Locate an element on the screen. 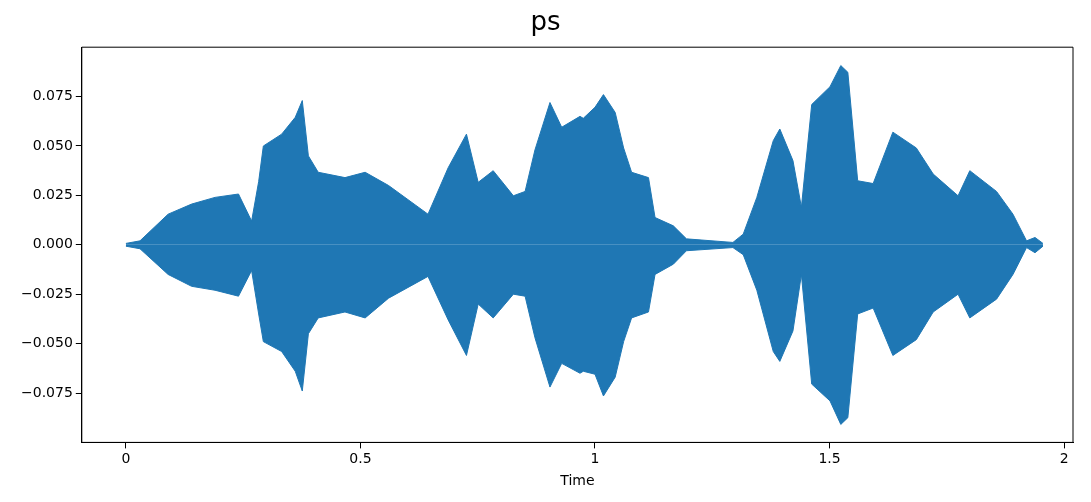 This screenshot has width=1091, height=502. chart-title: ps is located at coordinates (545, 21).